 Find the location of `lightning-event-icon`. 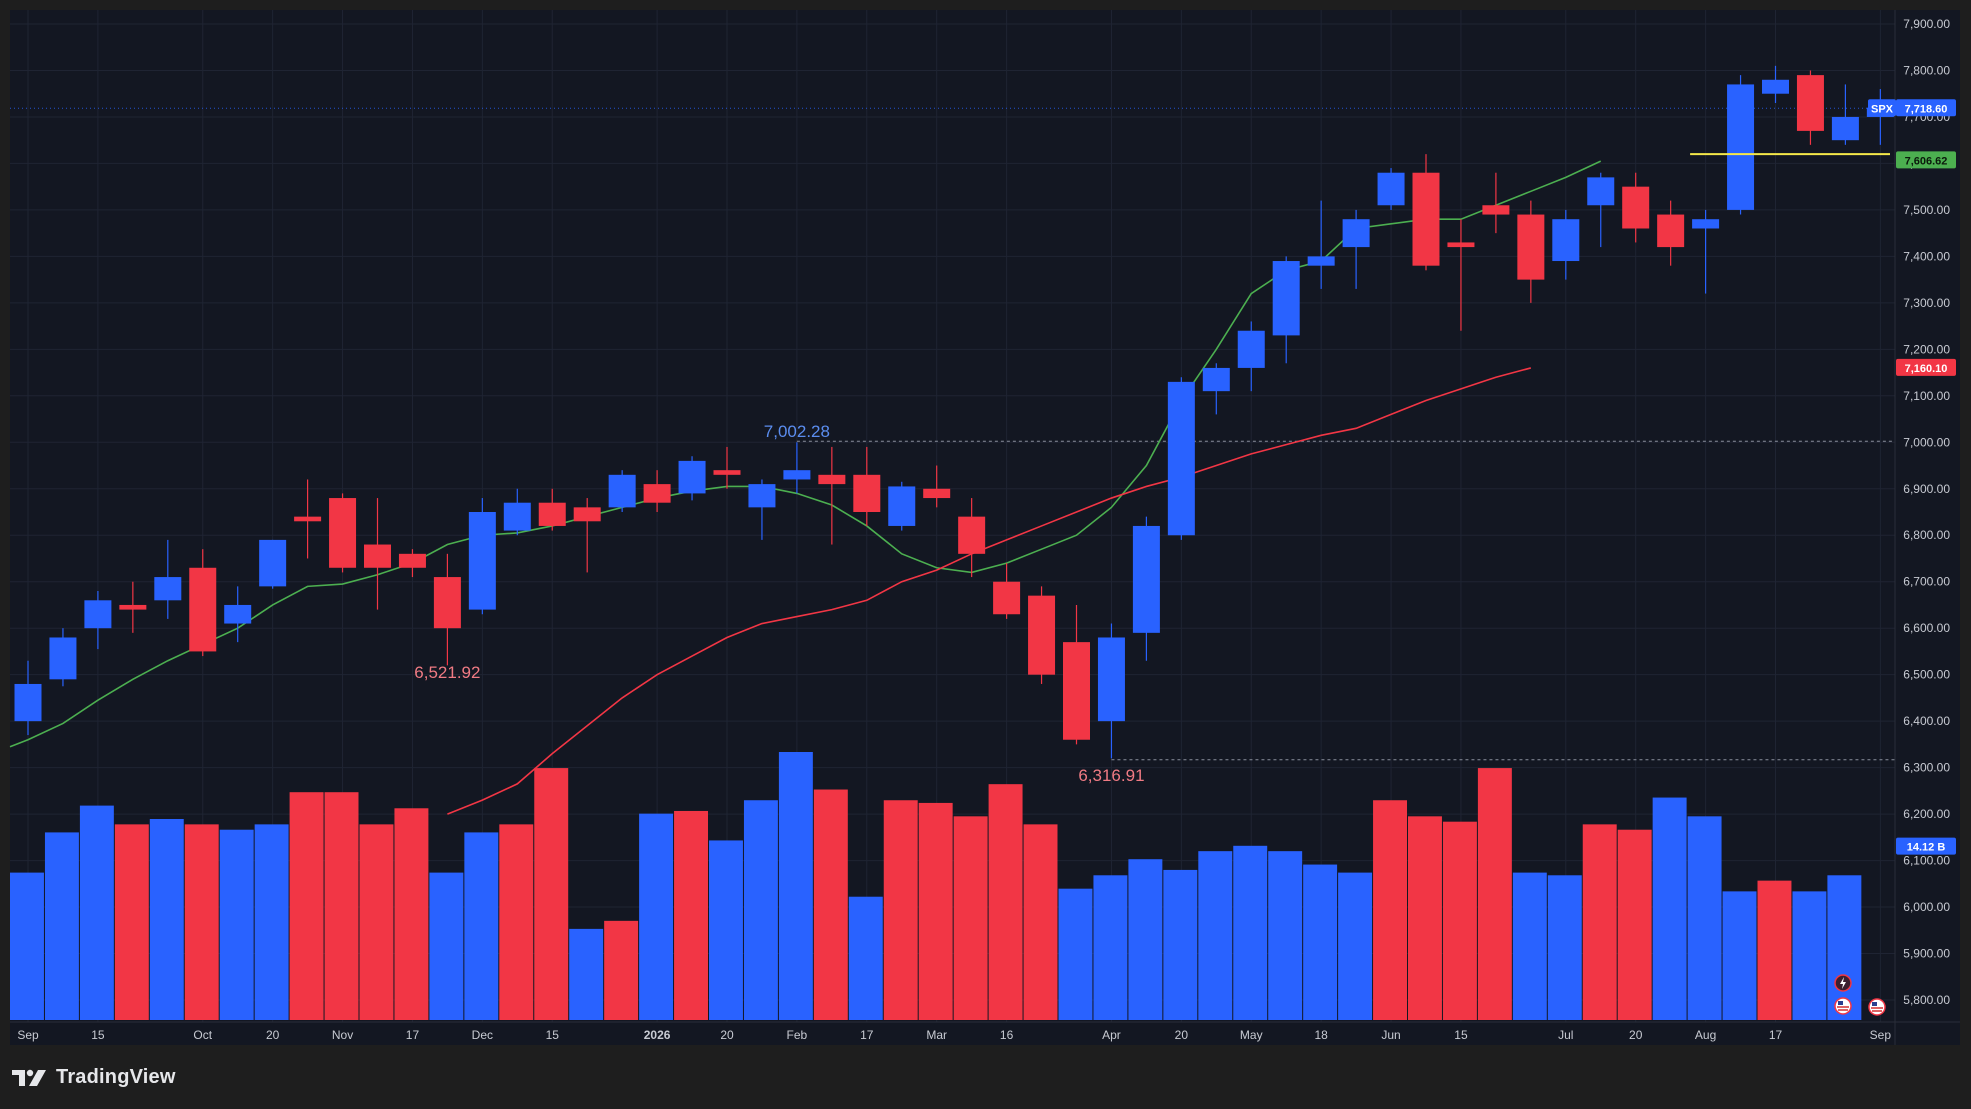

lightning-event-icon is located at coordinates (1843, 983).